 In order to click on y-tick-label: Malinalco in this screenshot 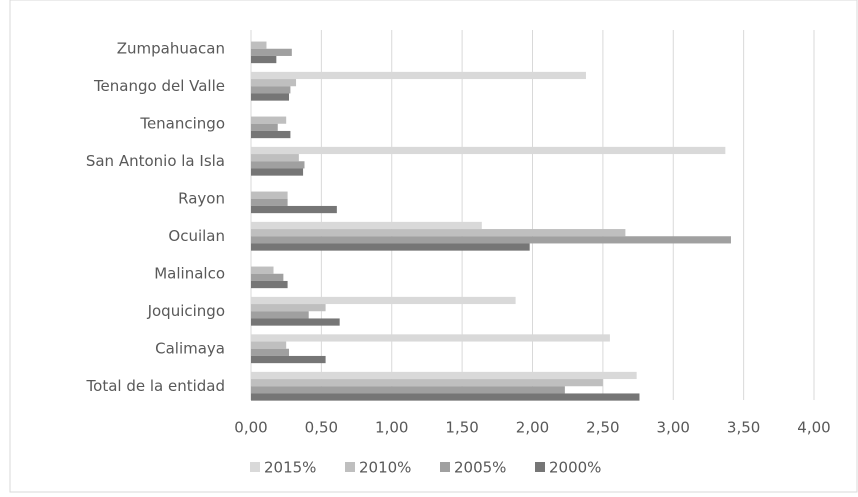, I will do `click(189, 273)`.